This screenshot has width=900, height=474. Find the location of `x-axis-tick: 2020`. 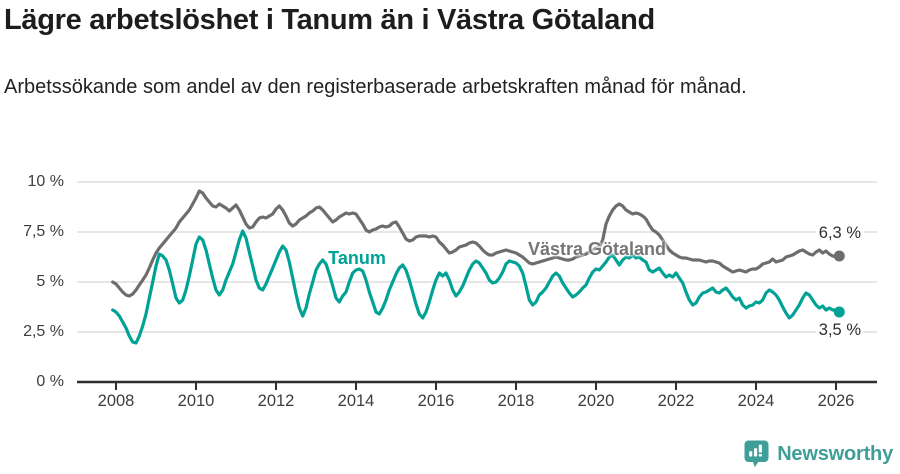

x-axis-tick: 2020 is located at coordinates (596, 401).